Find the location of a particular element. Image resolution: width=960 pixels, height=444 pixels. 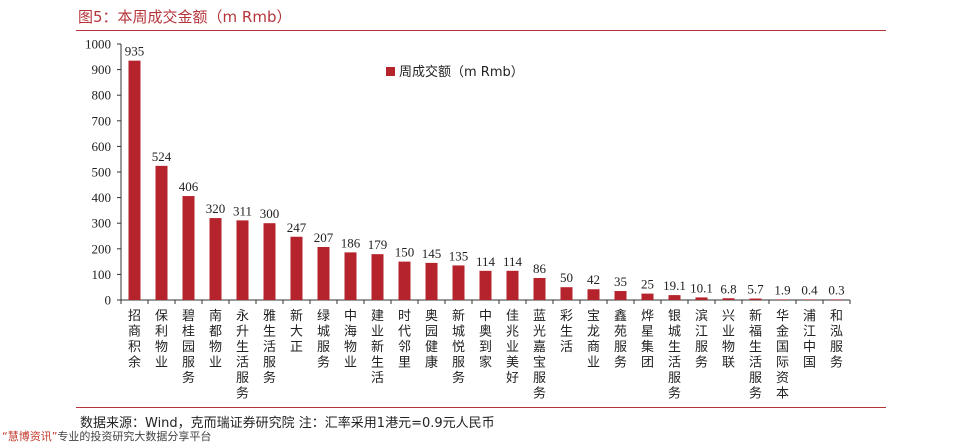

category-label: 浦江中国 is located at coordinates (809, 340).